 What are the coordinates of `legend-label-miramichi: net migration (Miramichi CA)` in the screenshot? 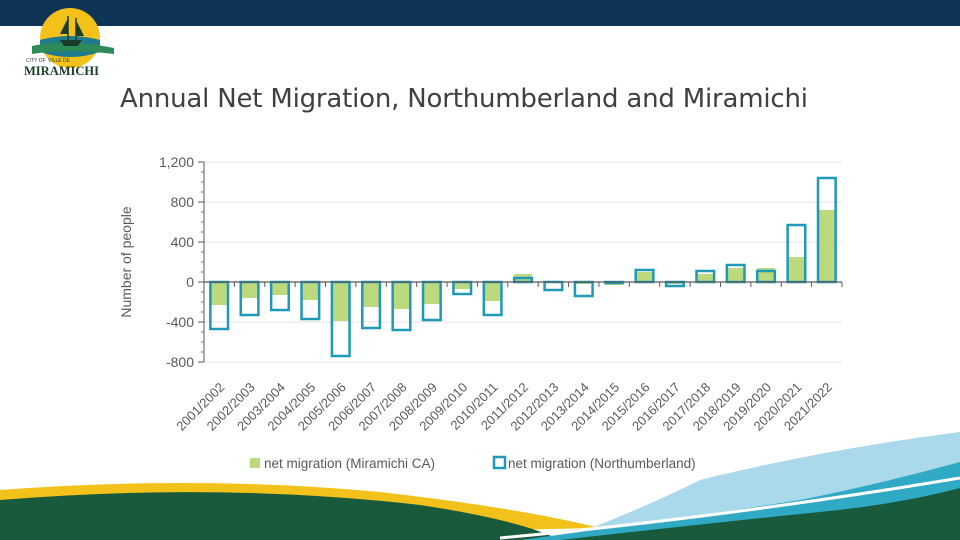 It's located at (349, 463).